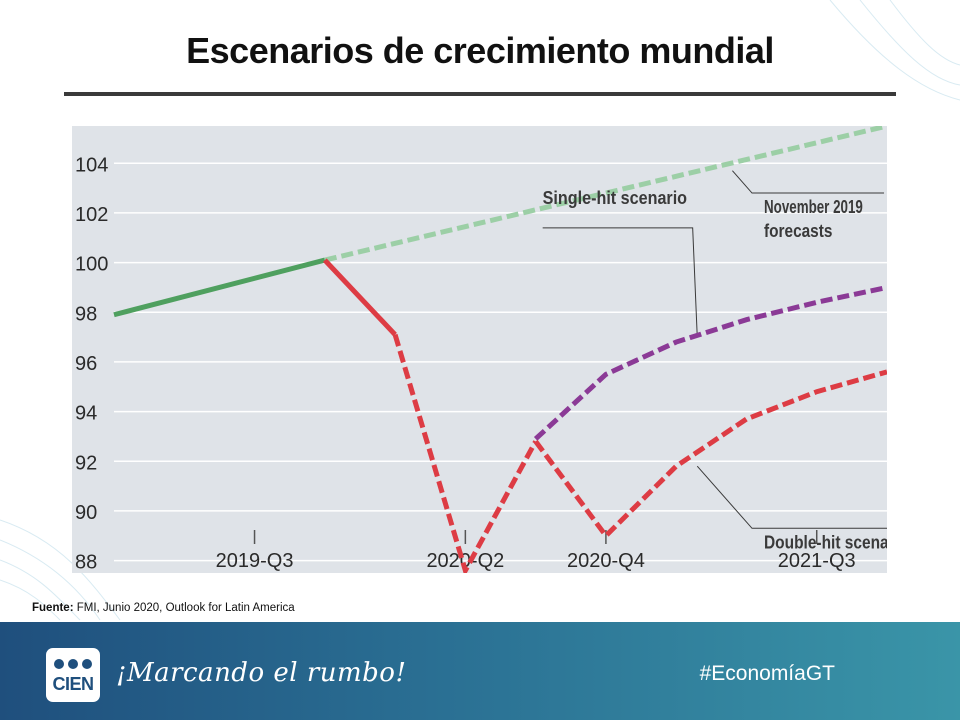 The width and height of the screenshot is (960, 720). Describe the element at coordinates (465, 453) in the screenshot. I see `series-line-common-path` at that location.